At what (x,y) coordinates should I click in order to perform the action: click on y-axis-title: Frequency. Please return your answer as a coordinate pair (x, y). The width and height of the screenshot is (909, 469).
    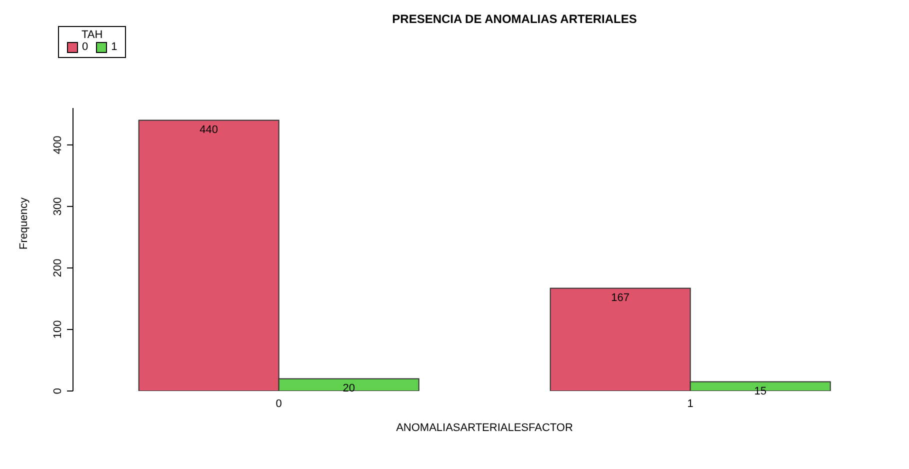
    Looking at the image, I should click on (24, 223).